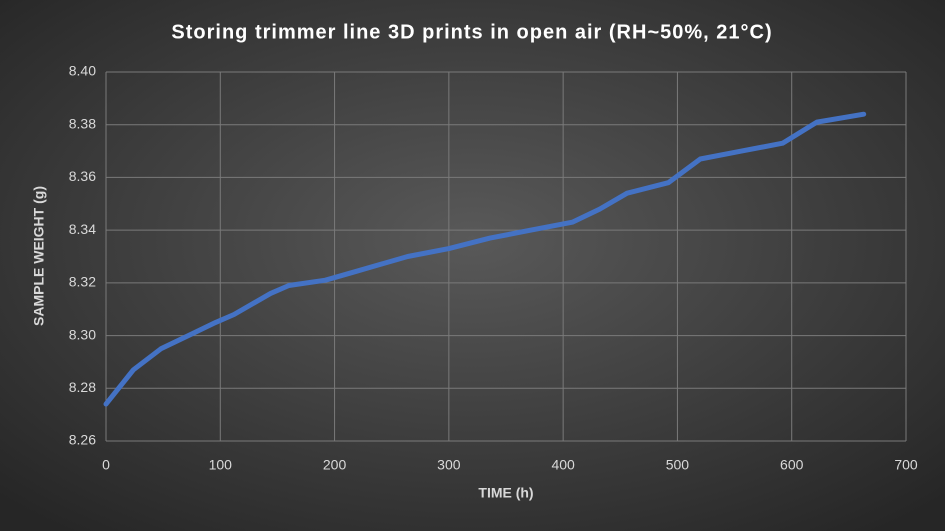  What do you see at coordinates (82, 71) in the screenshot?
I see `y-tick-label: 8.40` at bounding box center [82, 71].